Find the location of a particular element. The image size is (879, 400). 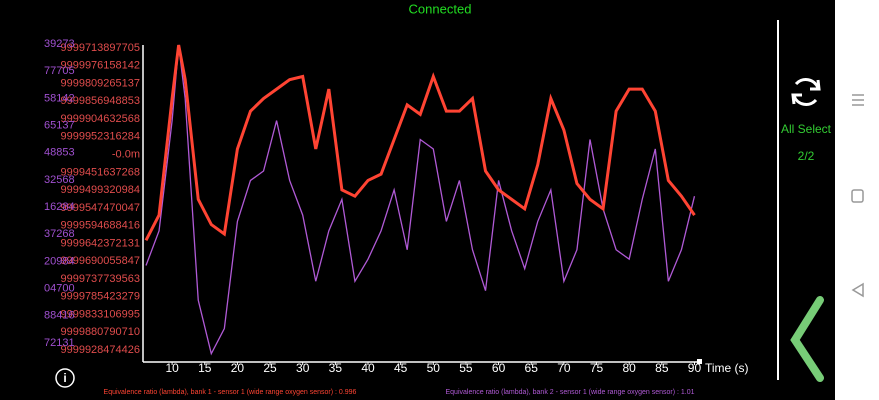

x-tick-label: 45 is located at coordinates (401, 368).